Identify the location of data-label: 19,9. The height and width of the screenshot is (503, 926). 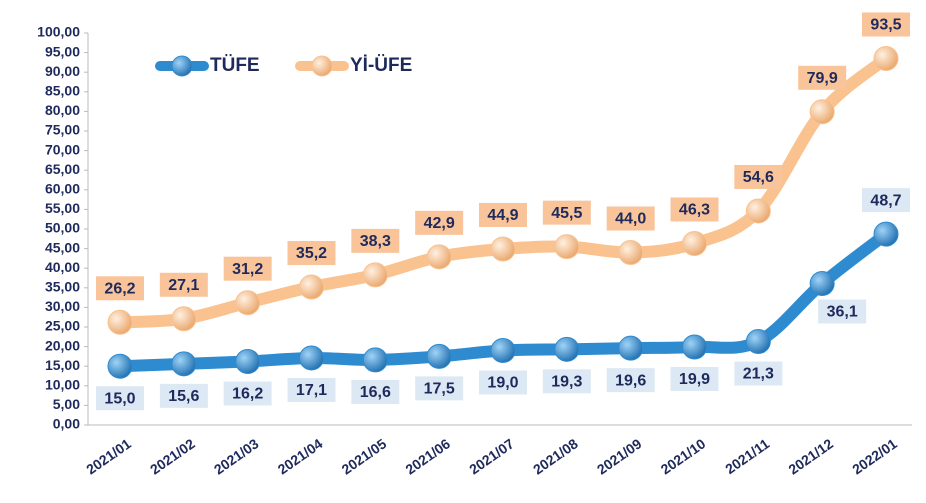
(694, 379).